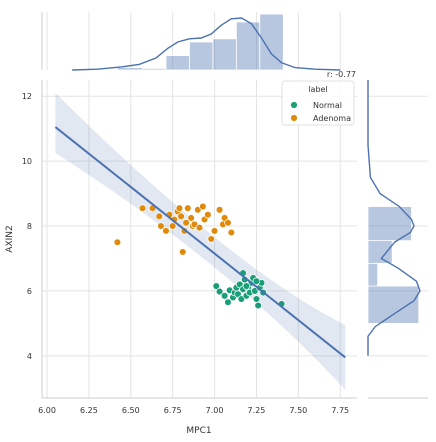 The width and height of the screenshot is (436, 442). I want to click on x-tick-label: 6.00, so click(47, 410).